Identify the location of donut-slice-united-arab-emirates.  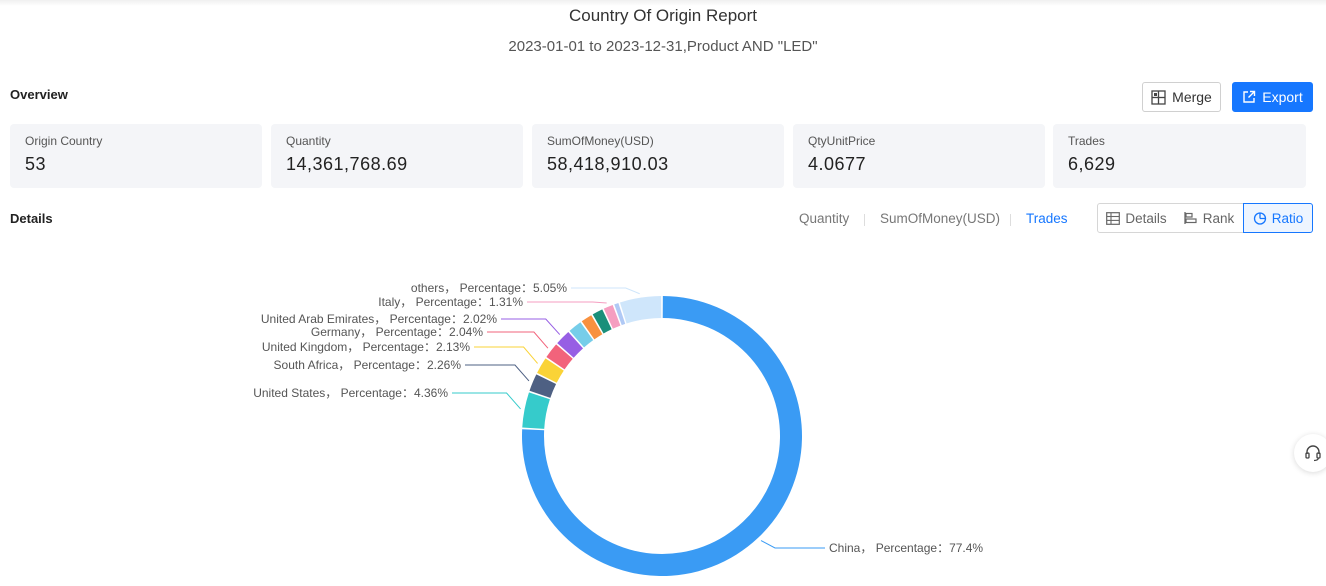
(570, 344).